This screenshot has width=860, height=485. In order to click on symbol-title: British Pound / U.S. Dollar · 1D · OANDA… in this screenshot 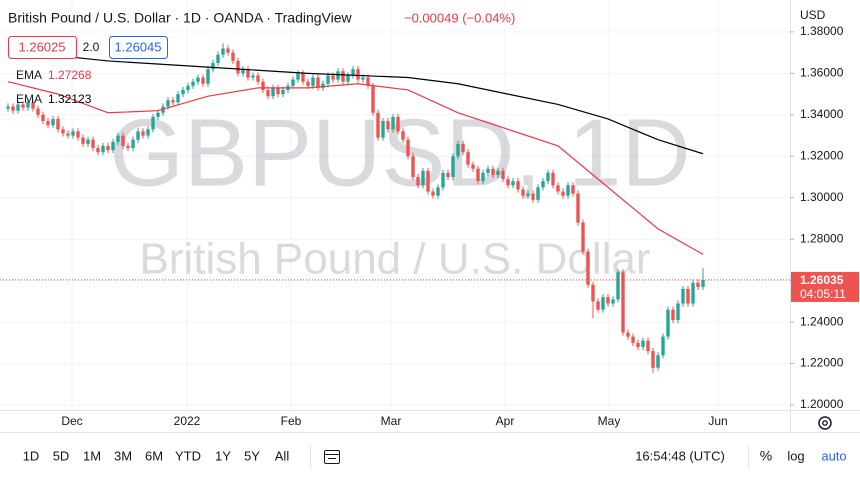, I will do `click(180, 18)`.